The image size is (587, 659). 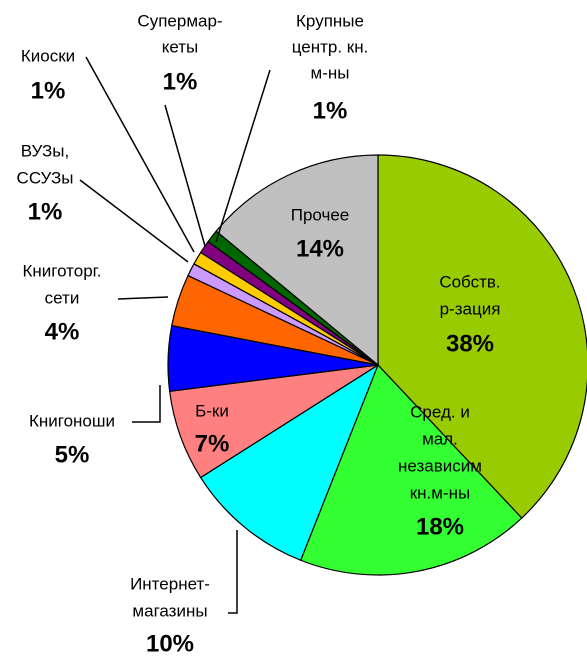 I want to click on value-label: 14%, so click(x=320, y=248).